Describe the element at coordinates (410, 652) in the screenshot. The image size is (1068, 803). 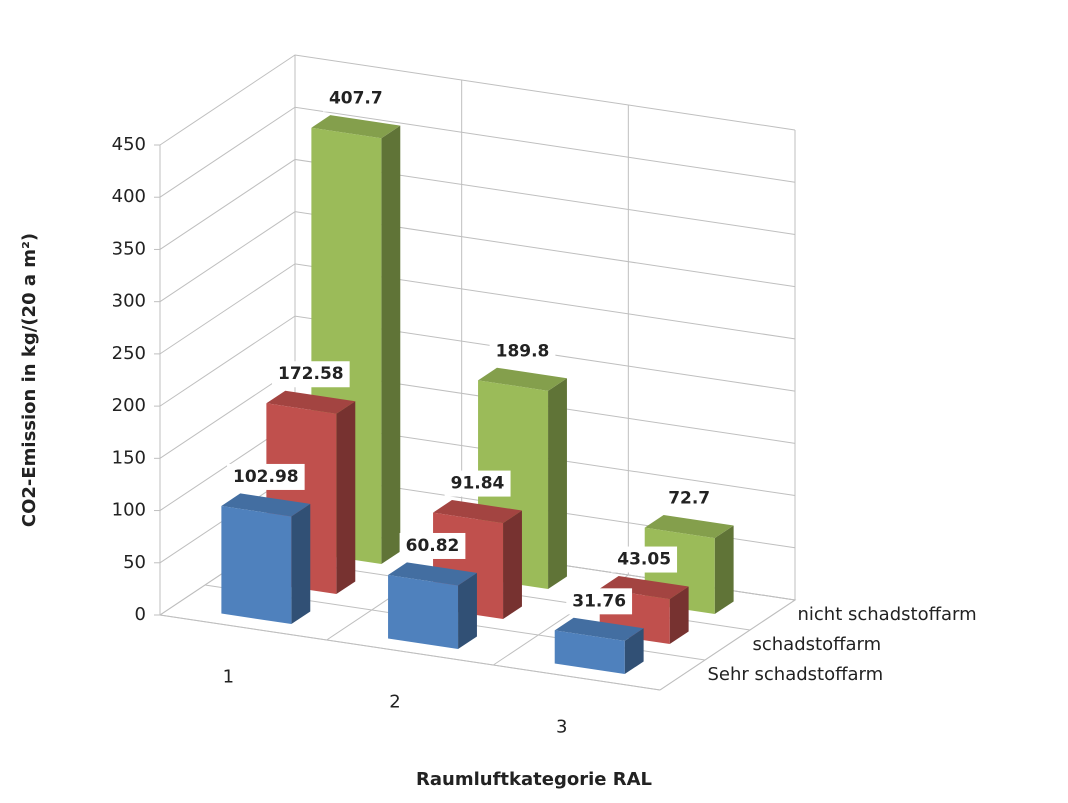
I see `axis-line` at that location.